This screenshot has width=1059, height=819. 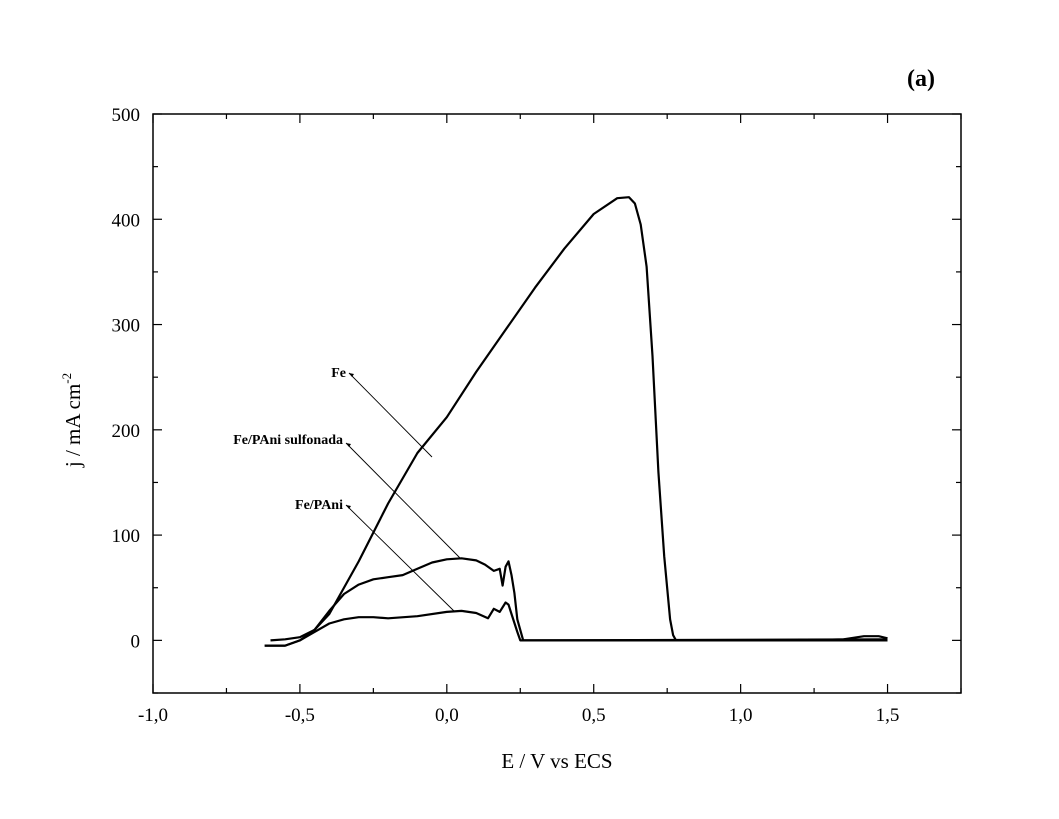 What do you see at coordinates (576, 624) in the screenshot?
I see `series-line-fe-pani` at bounding box center [576, 624].